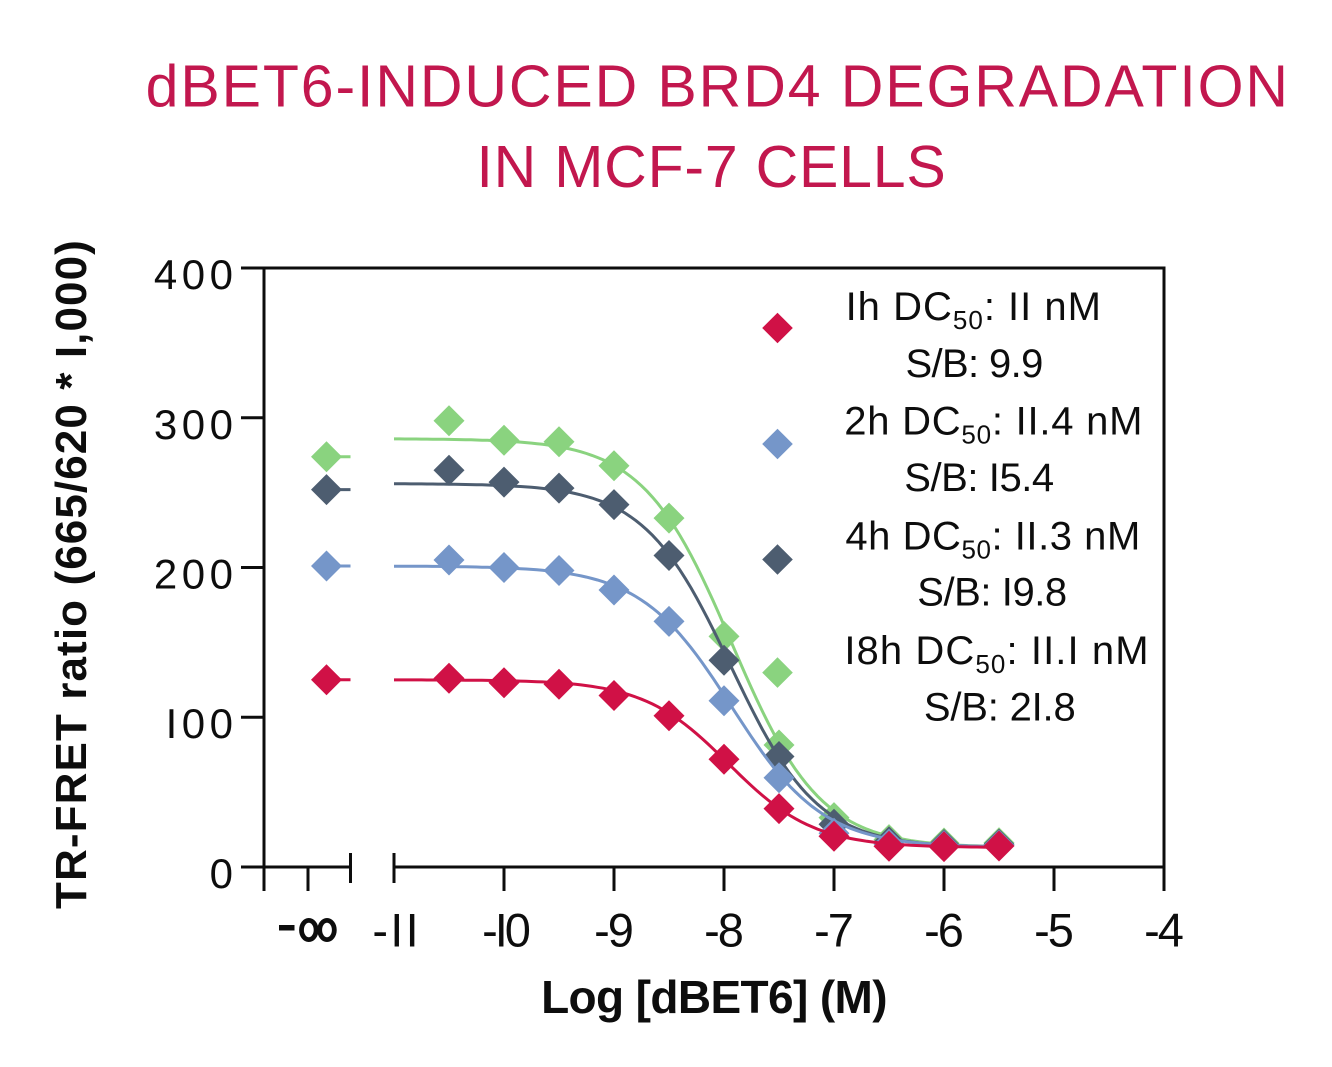  What do you see at coordinates (196, 424) in the screenshot?
I see `svg-text: 300` at bounding box center [196, 424].